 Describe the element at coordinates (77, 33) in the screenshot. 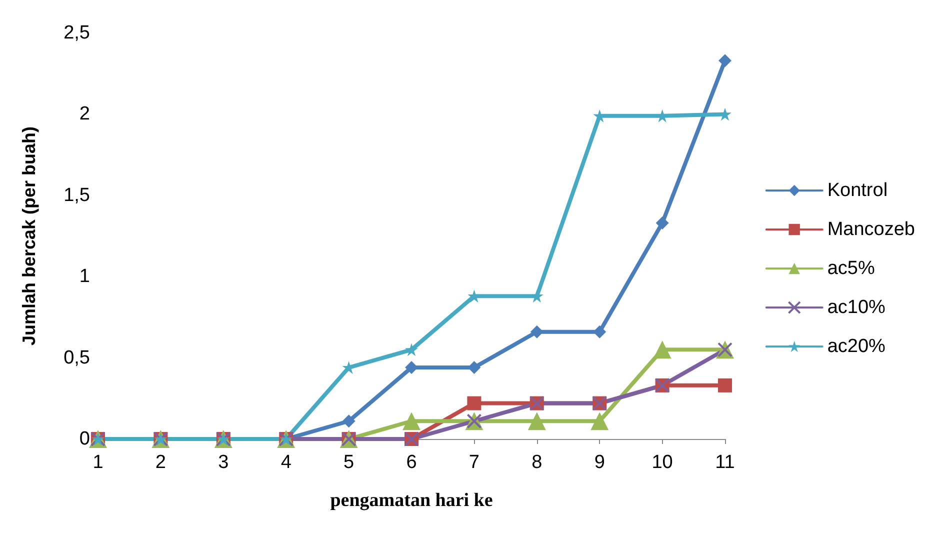

I see `y-tick-label: 2,5` at that location.